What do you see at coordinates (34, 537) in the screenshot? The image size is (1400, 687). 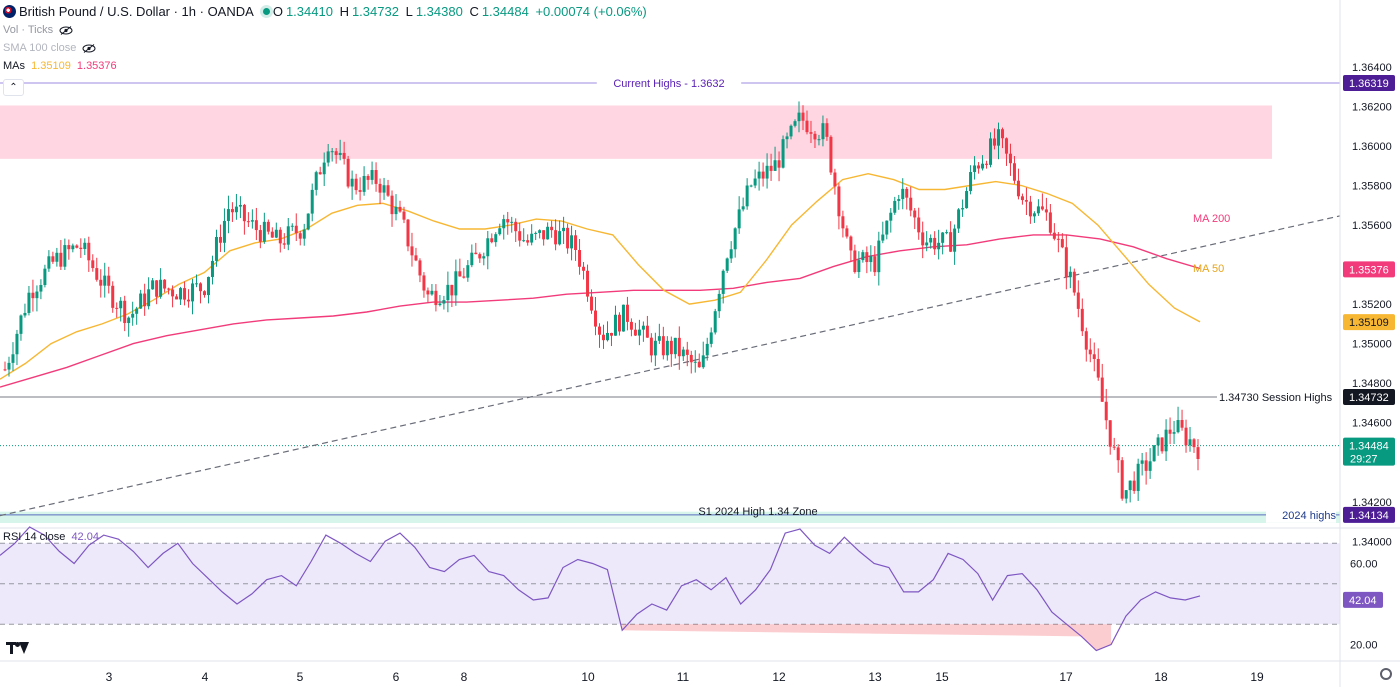 I see `rsi-legend-label: RSI 14 close` at bounding box center [34, 537].